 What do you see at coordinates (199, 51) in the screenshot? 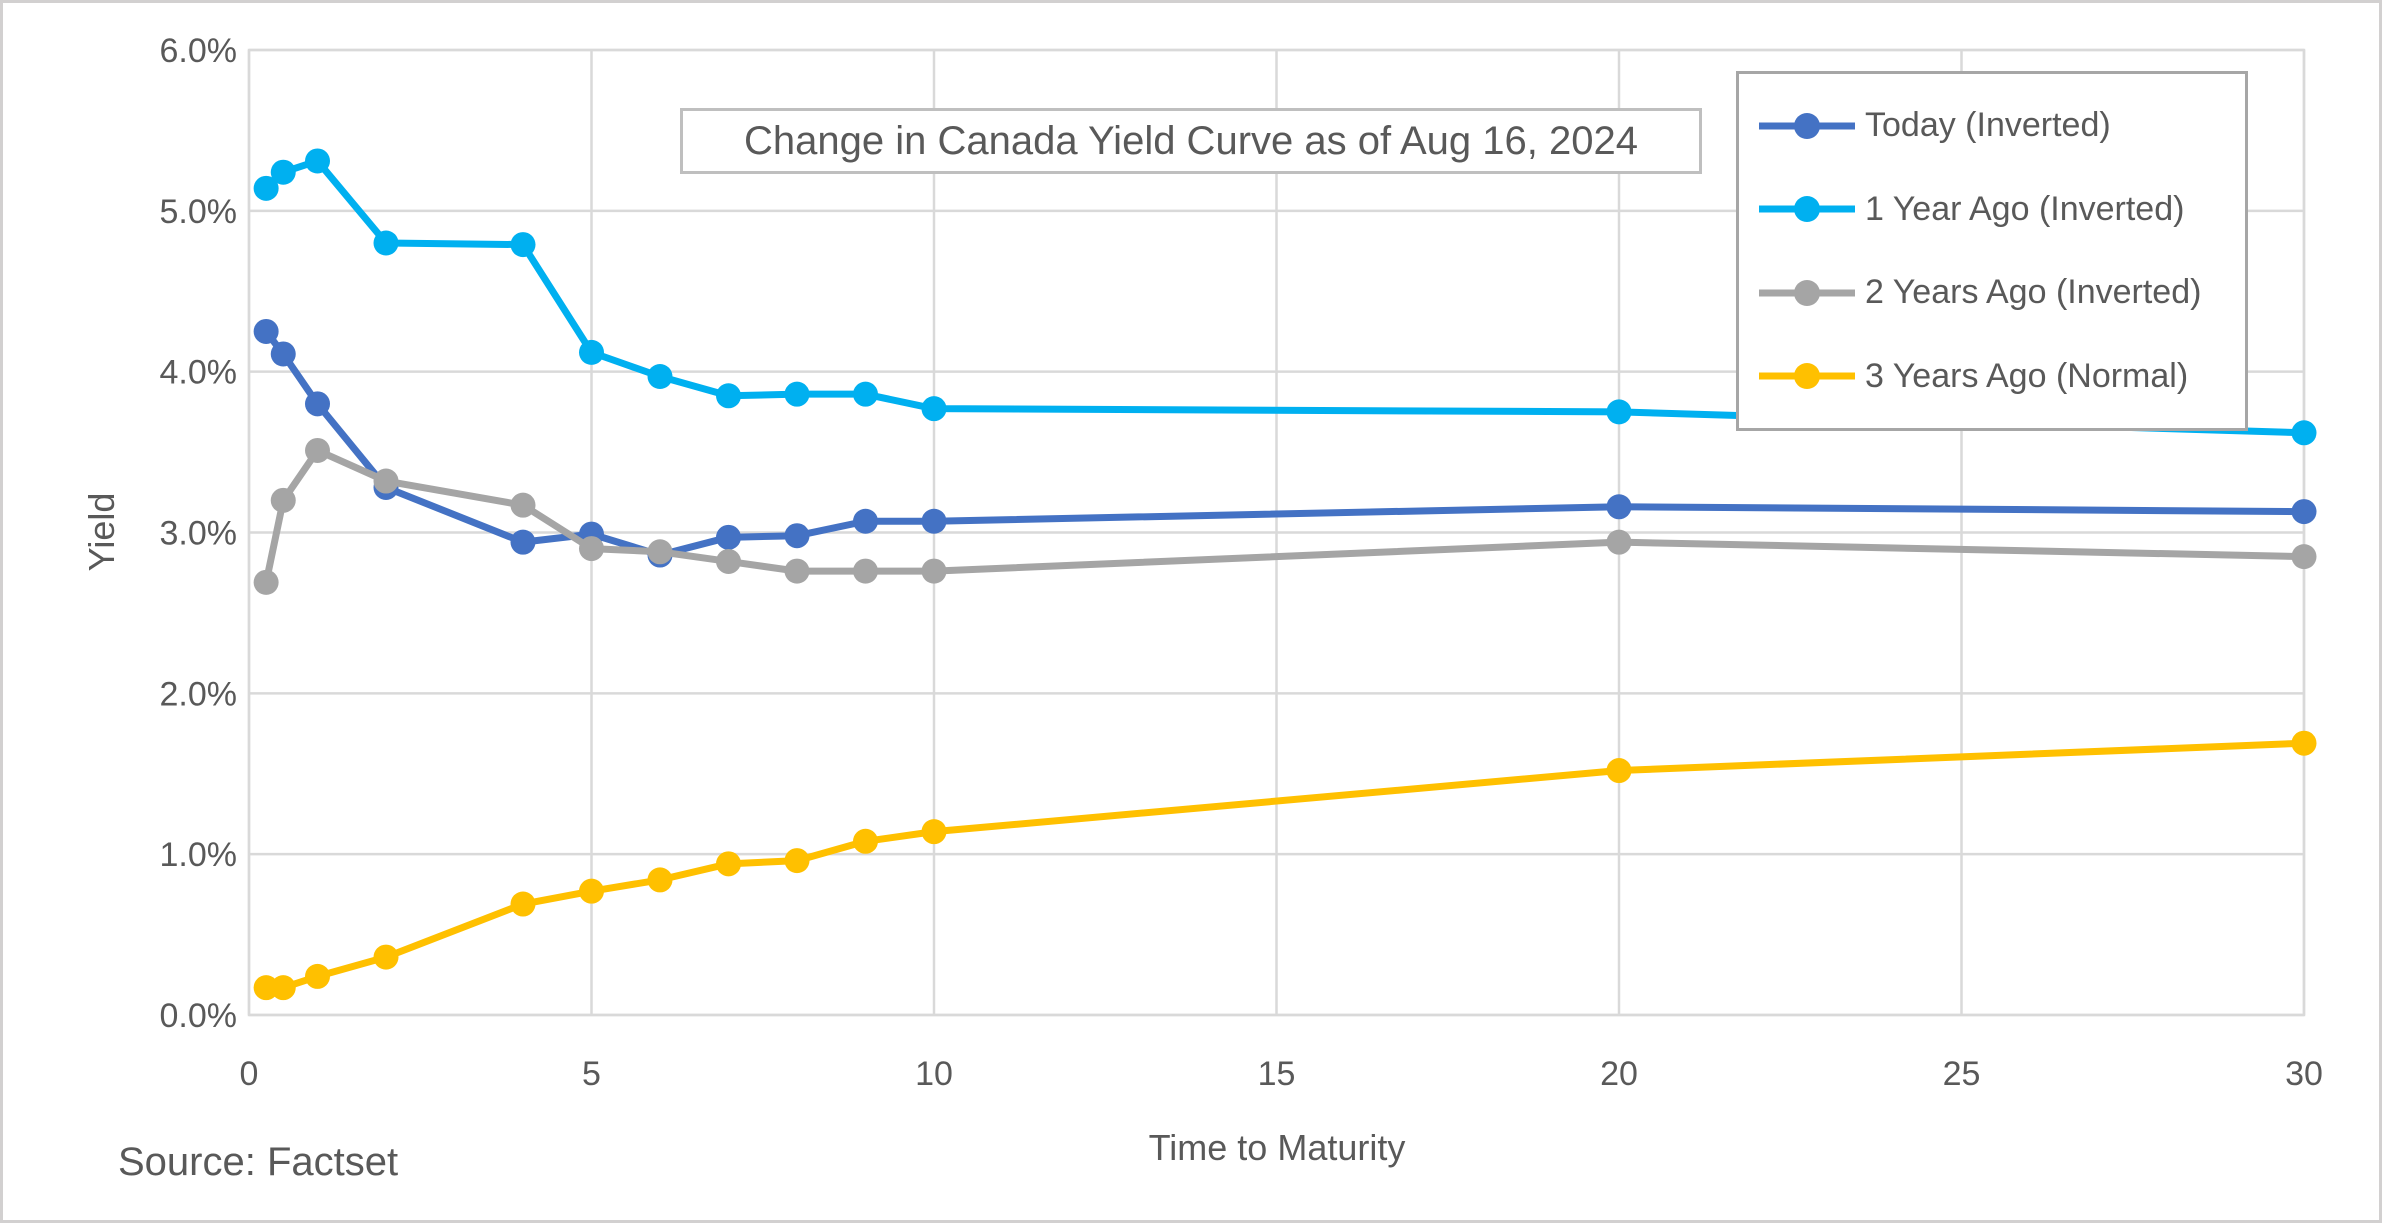
I see `y-tick-label: 6.0%` at bounding box center [199, 51].